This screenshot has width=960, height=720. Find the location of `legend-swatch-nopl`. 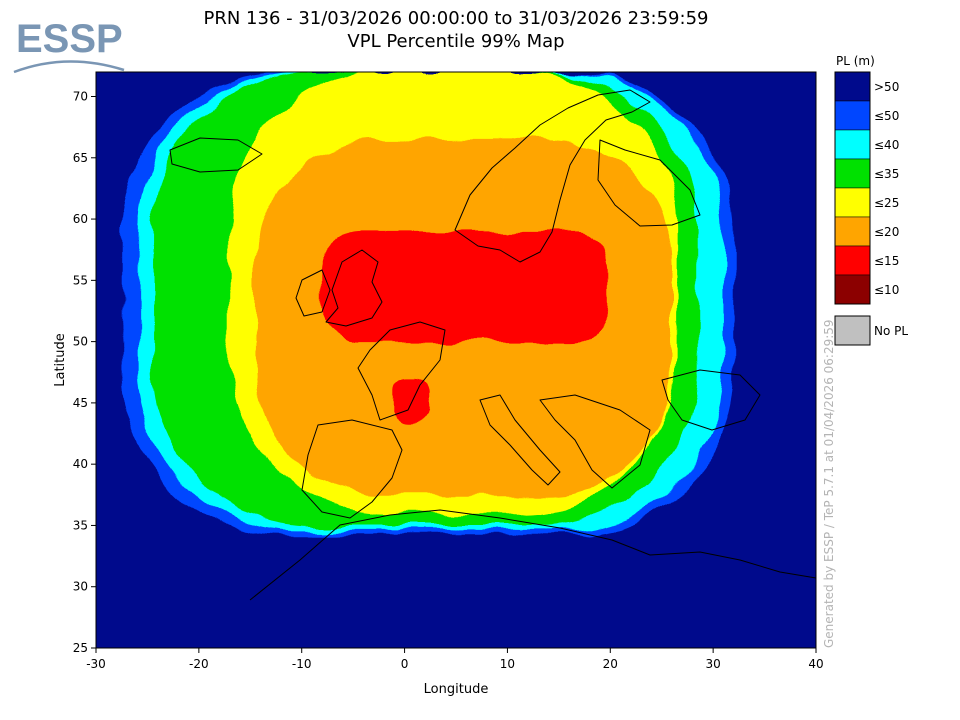

legend-swatch-nopl is located at coordinates (852, 330).